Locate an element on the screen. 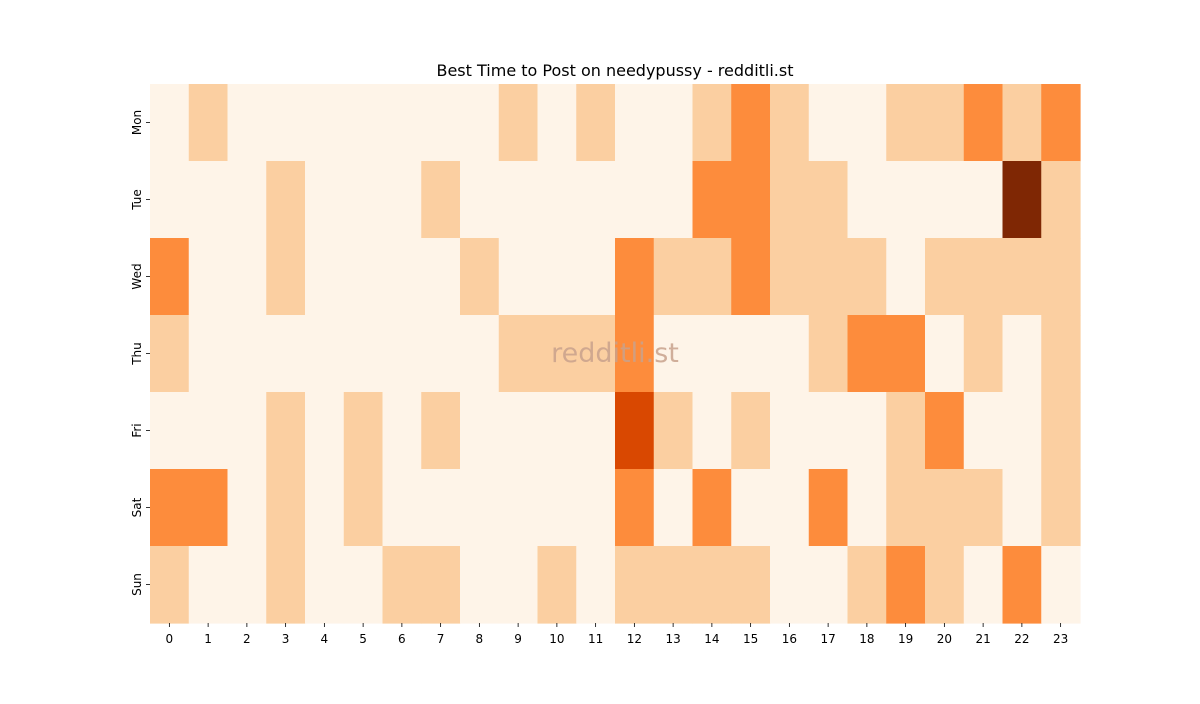  x-tick-label: 15 is located at coordinates (750, 639).